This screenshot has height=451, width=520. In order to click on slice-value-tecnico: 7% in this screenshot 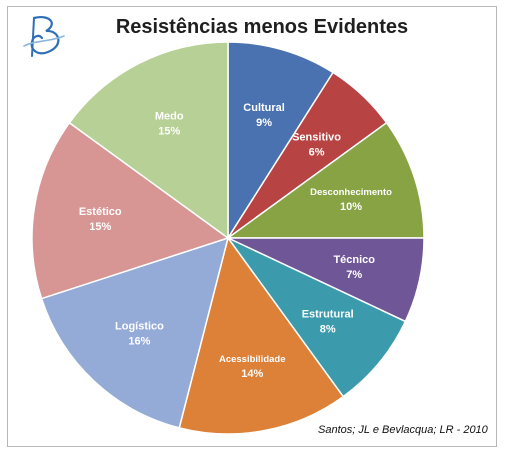, I will do `click(354, 275)`.